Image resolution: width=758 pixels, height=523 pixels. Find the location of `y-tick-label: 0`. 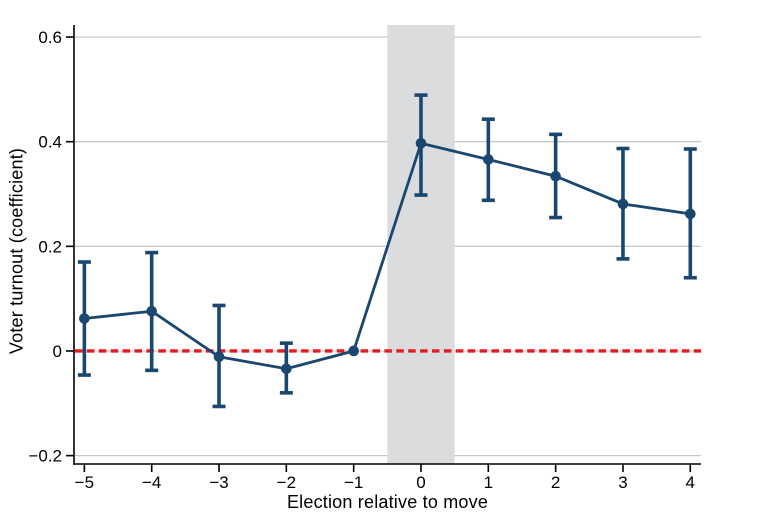

y-tick-label: 0 is located at coordinates (57, 351).